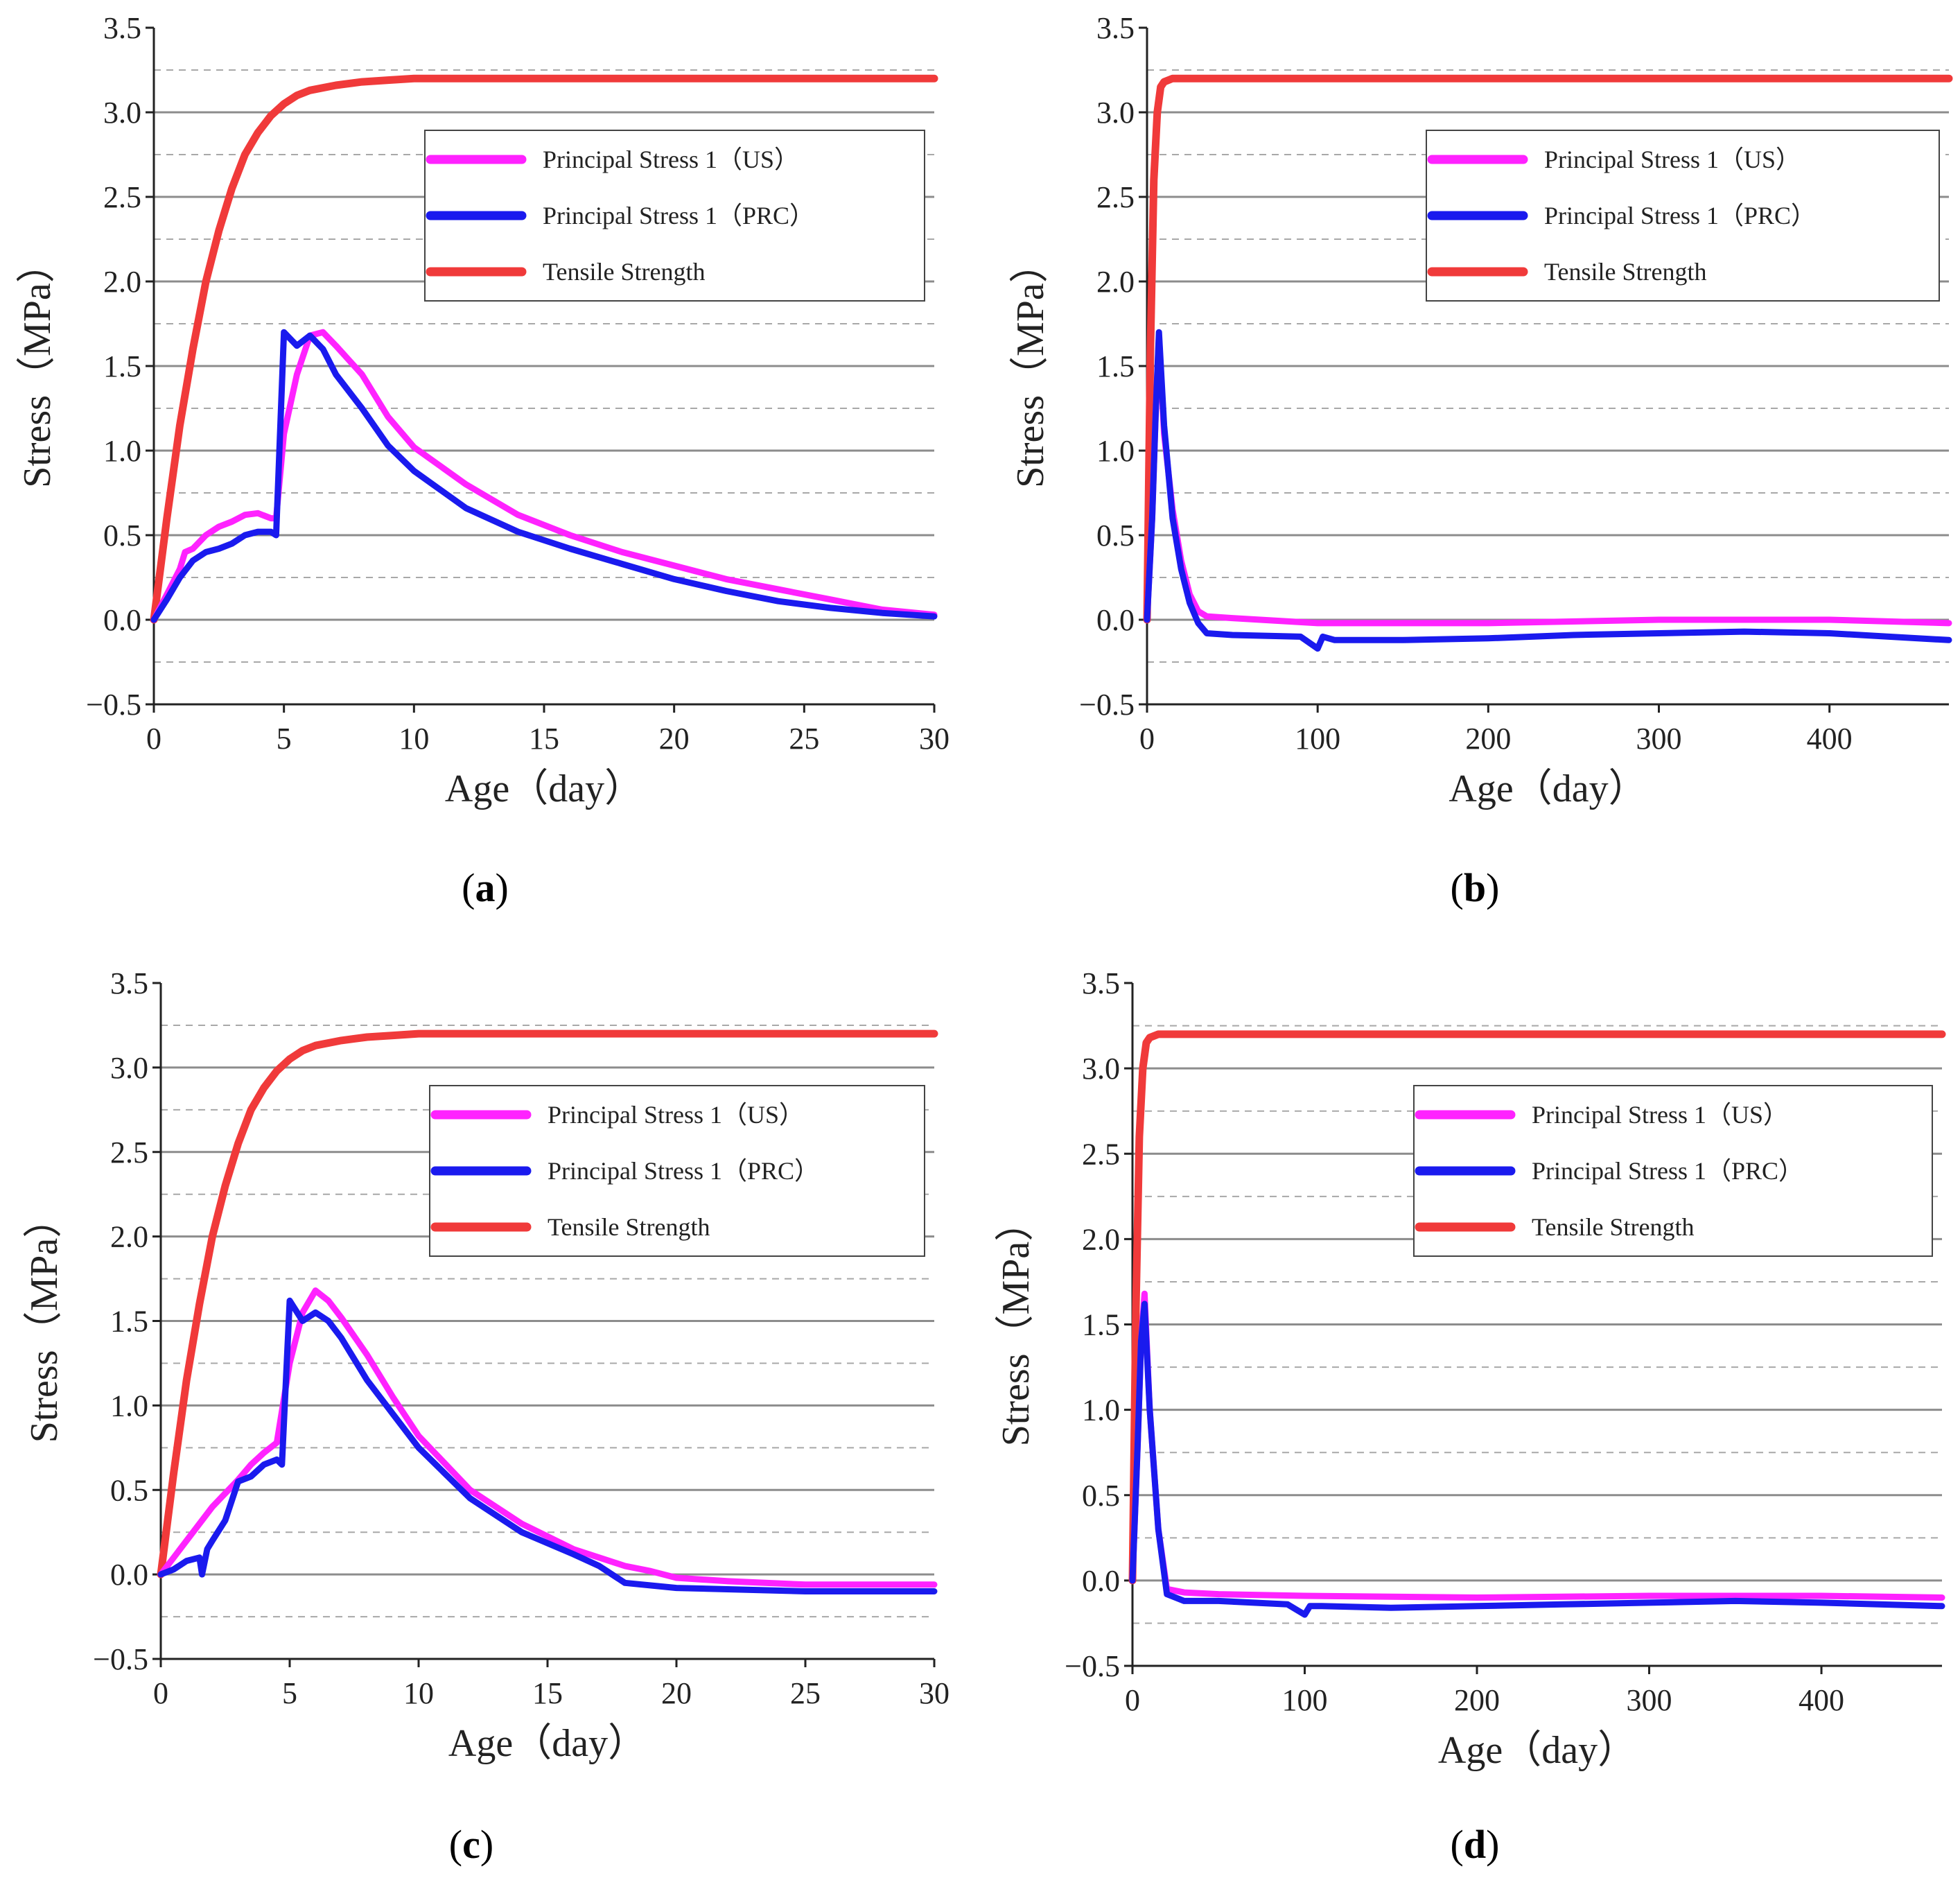  I want to click on panel-label-letter: c, so click(471, 1844).